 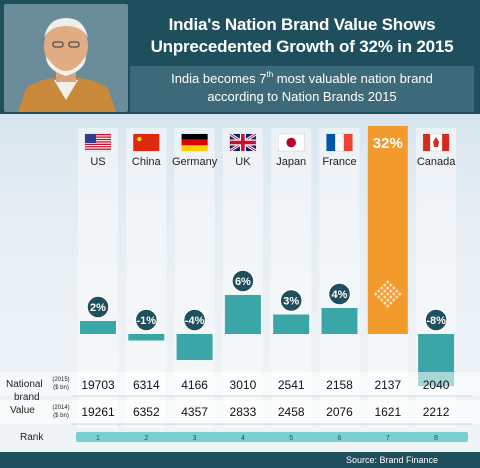 I want to click on value-2015-cell: 2137, so click(x=387, y=385).